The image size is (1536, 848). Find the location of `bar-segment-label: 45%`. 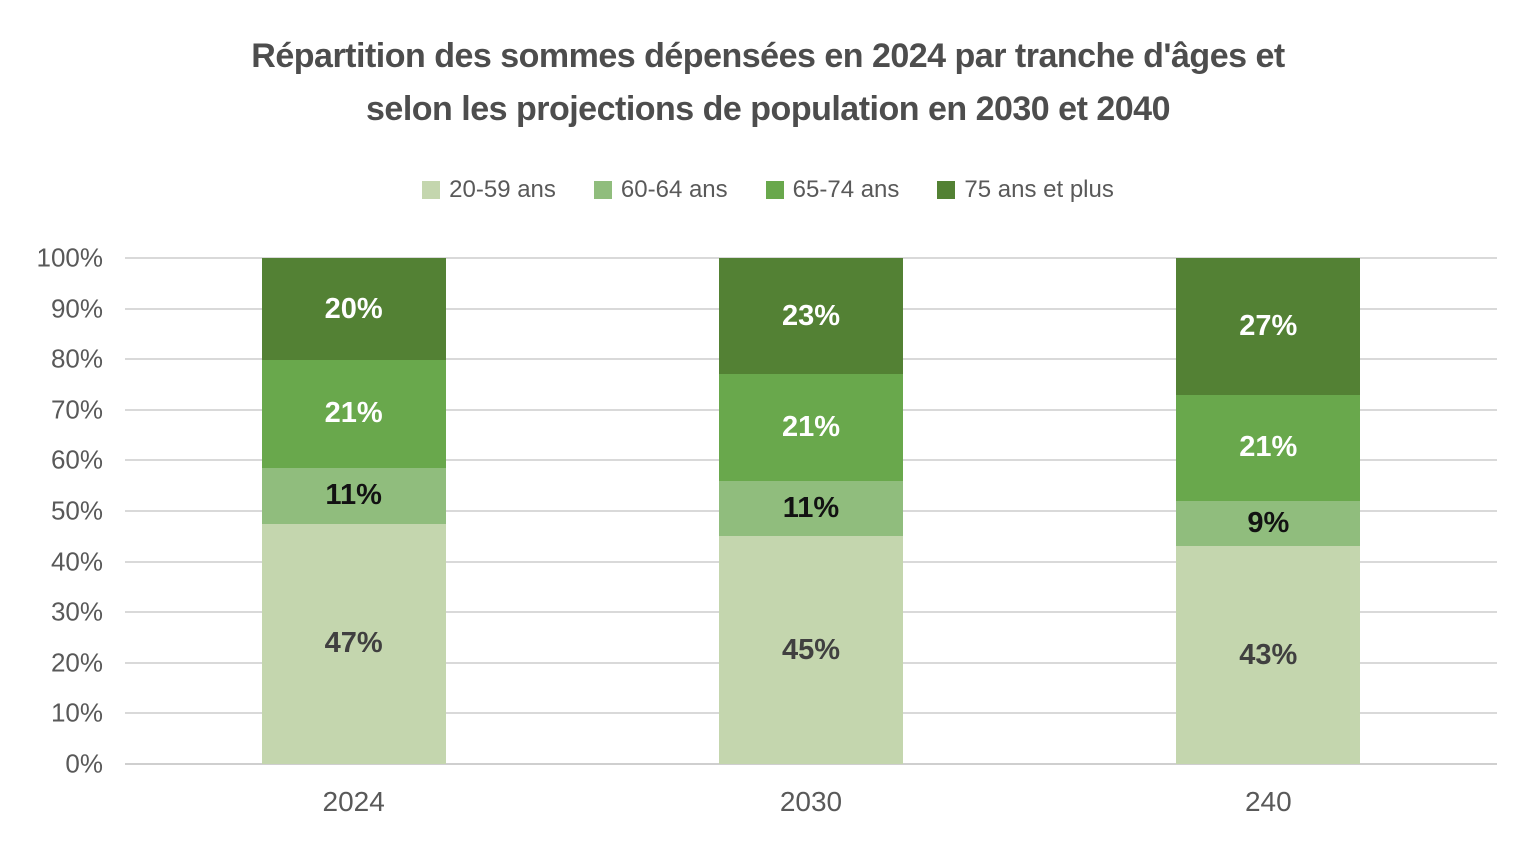

bar-segment-label: 45% is located at coordinates (810, 649).